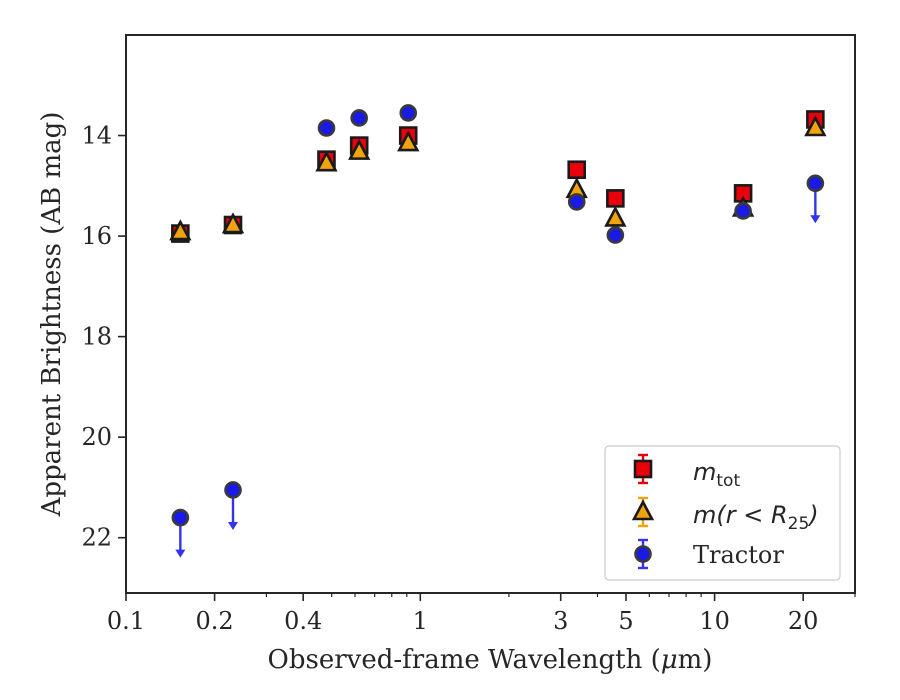  I want to click on y-tick-label-1: 16, so click(96, 236).